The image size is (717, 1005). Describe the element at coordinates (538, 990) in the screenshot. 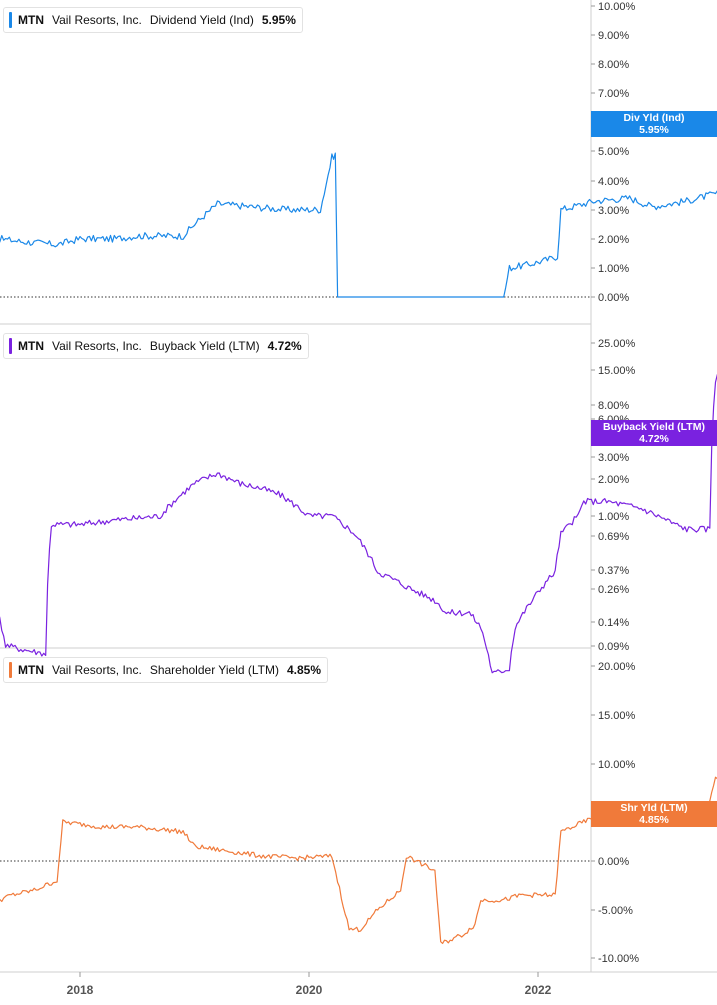

I see `x-tick-label: 2022` at that location.